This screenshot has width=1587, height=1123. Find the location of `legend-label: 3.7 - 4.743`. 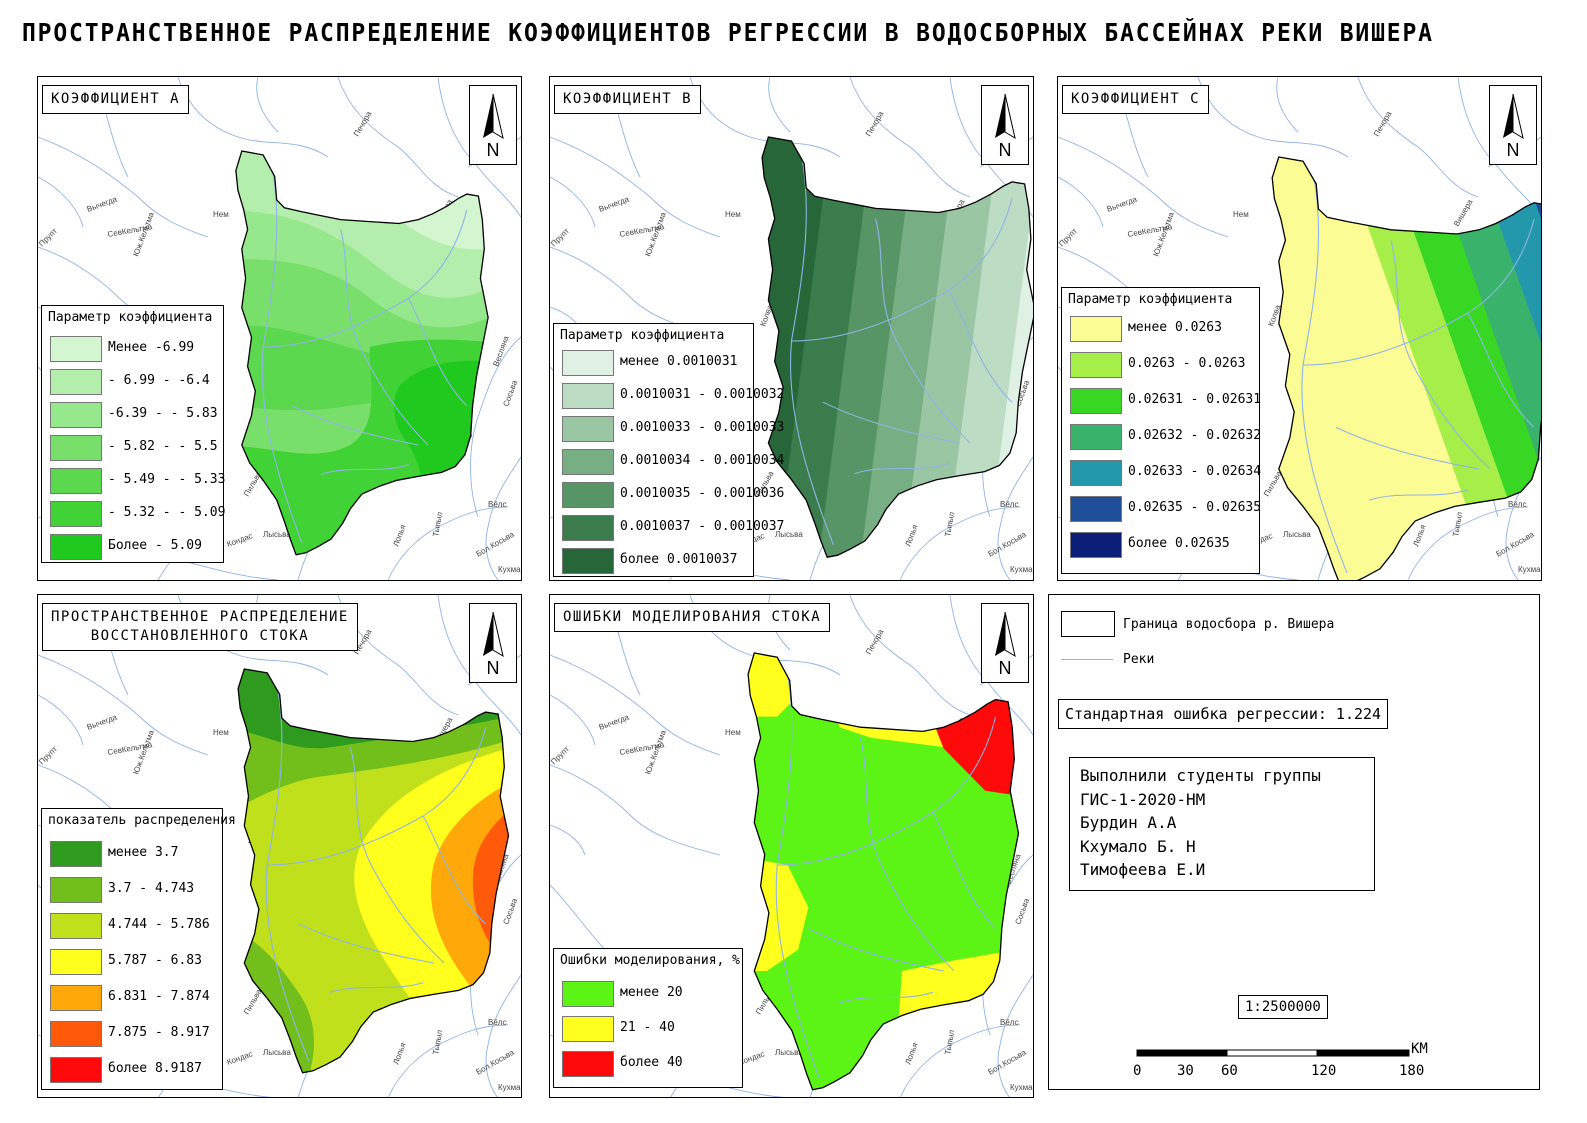

legend-label: 3.7 - 4.743 is located at coordinates (151, 888).